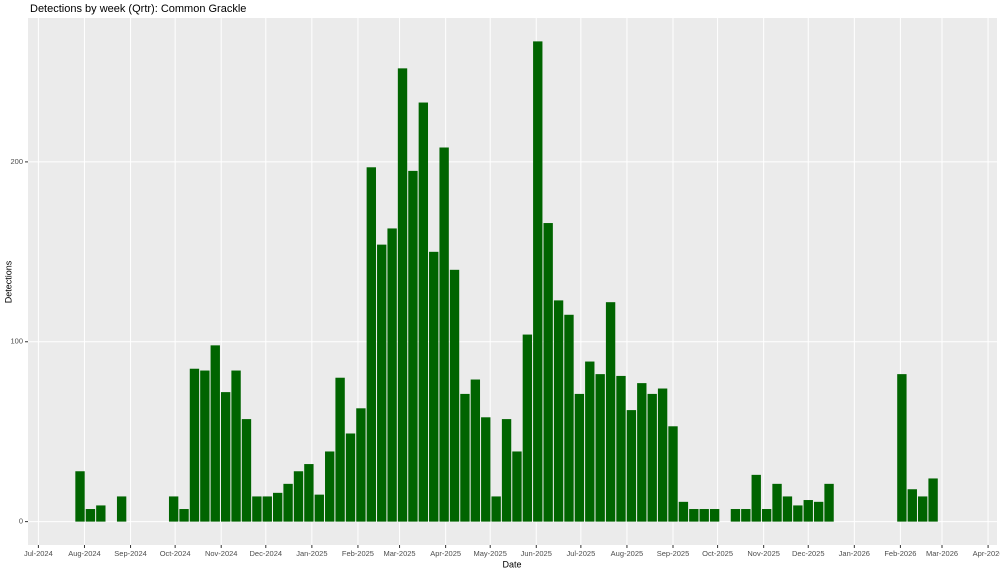  Describe the element at coordinates (16, 161) in the screenshot. I see `y-tick-label: 200` at that location.